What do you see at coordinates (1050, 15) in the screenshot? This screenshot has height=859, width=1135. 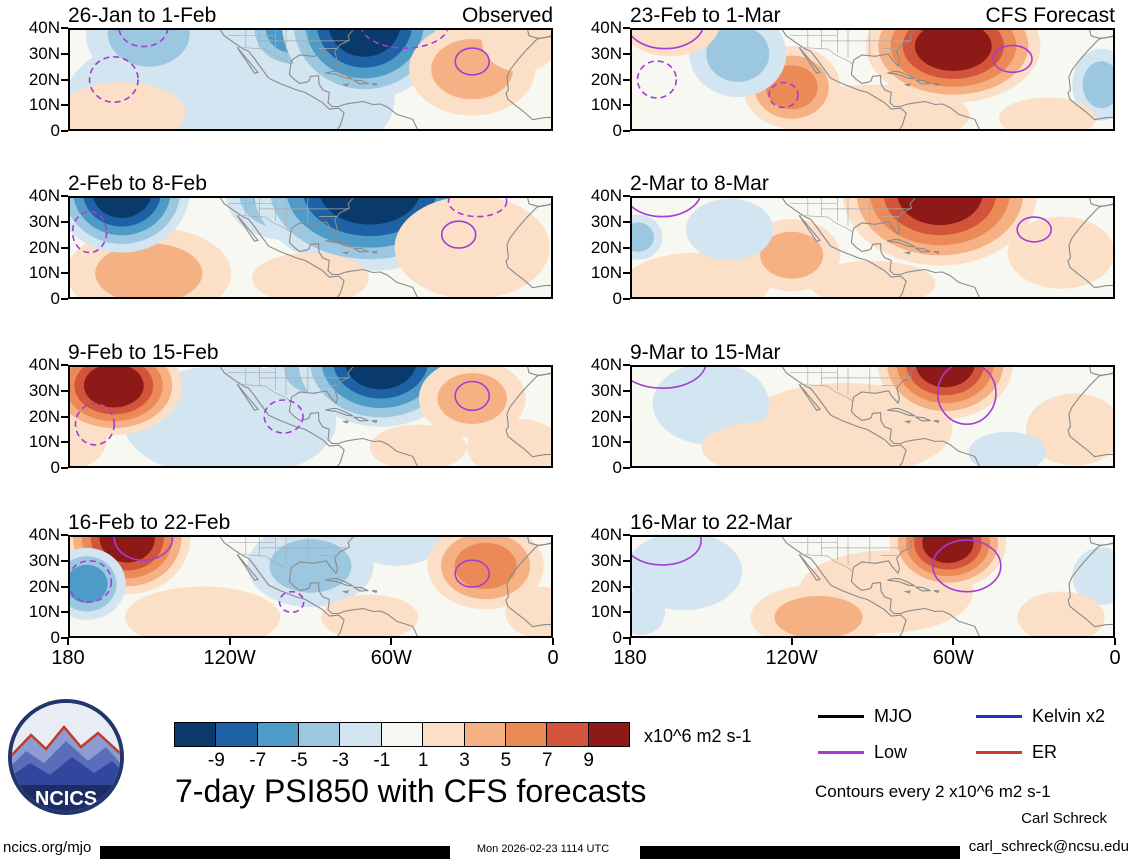 I see `column-label: CFS Forecast` at bounding box center [1050, 15].